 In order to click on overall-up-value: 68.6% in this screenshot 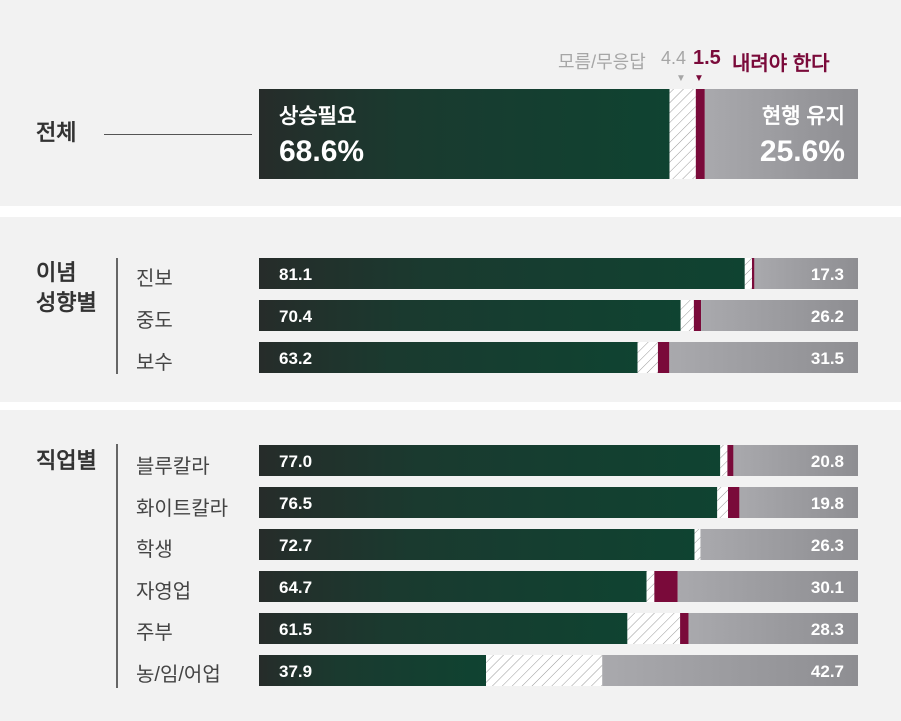, I will do `click(322, 151)`.